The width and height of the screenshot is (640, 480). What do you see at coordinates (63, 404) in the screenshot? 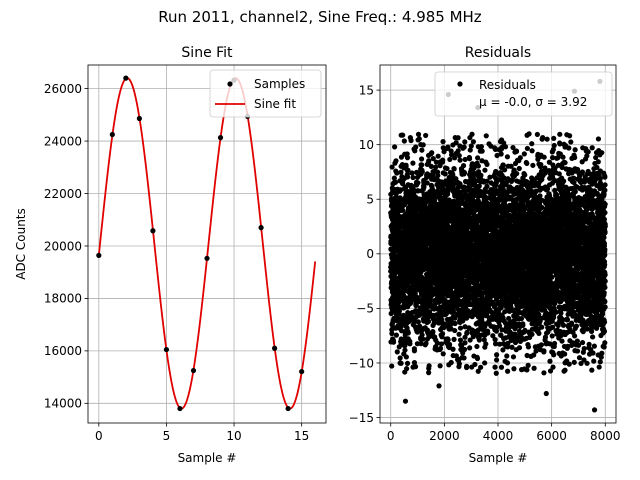
I see `sine-fit-ytick-label: 14000` at bounding box center [63, 404].